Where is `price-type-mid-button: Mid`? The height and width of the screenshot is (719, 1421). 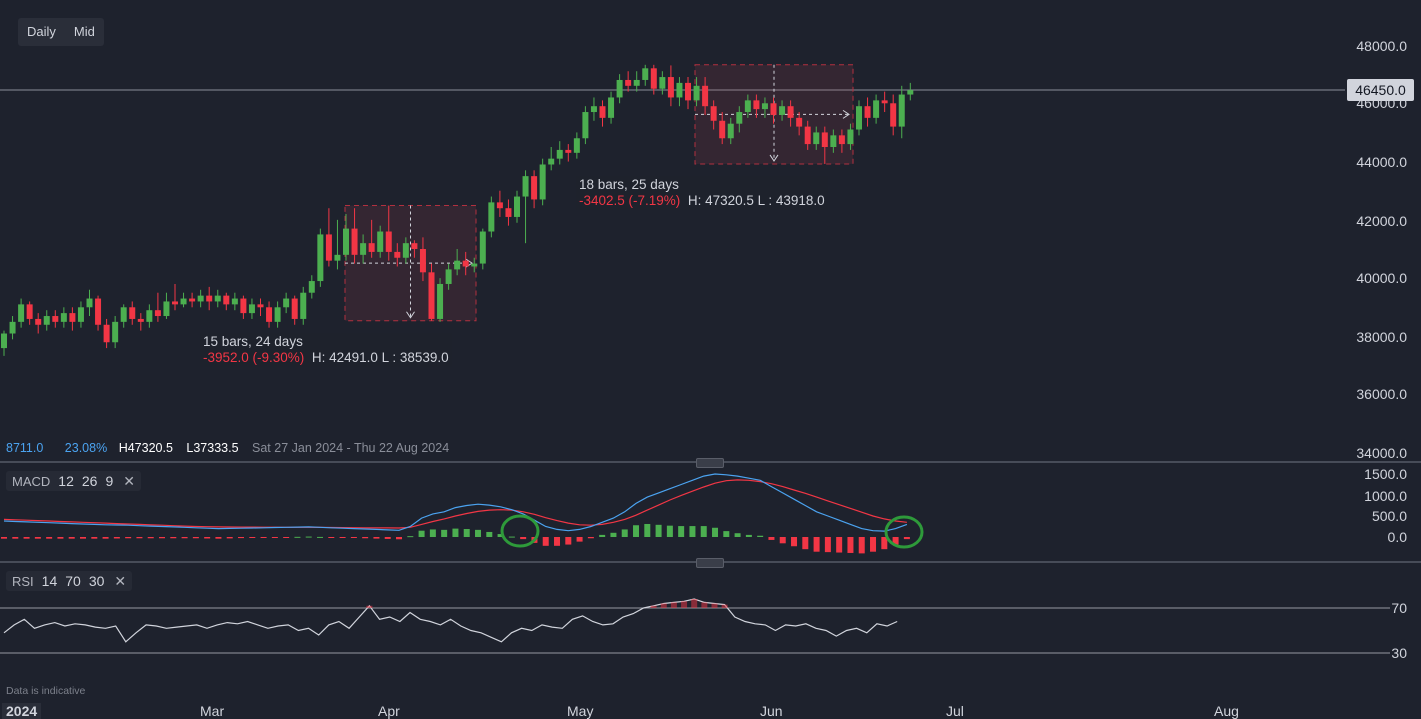
price-type-mid-button: Mid is located at coordinates (84, 31).